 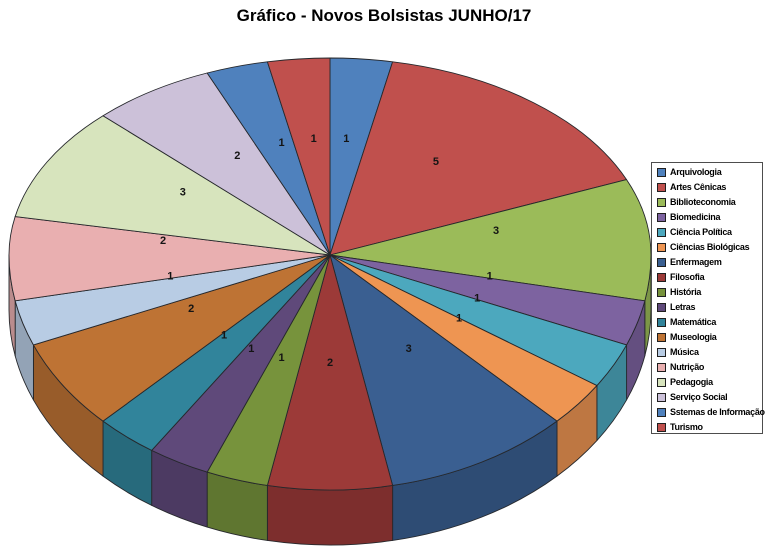 I want to click on legend-label: Biblioteconomia, so click(x=703, y=202).